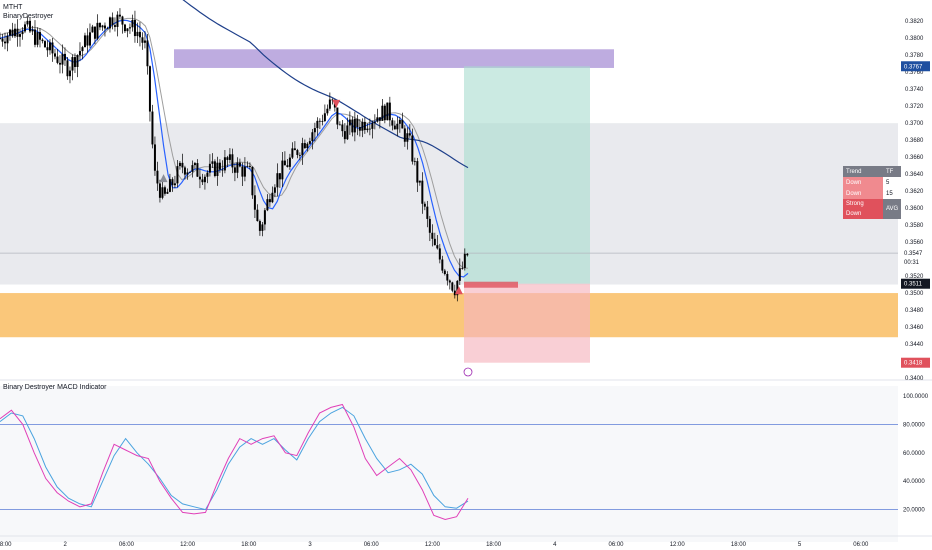  I want to click on time-tick-label: 5, so click(800, 545).